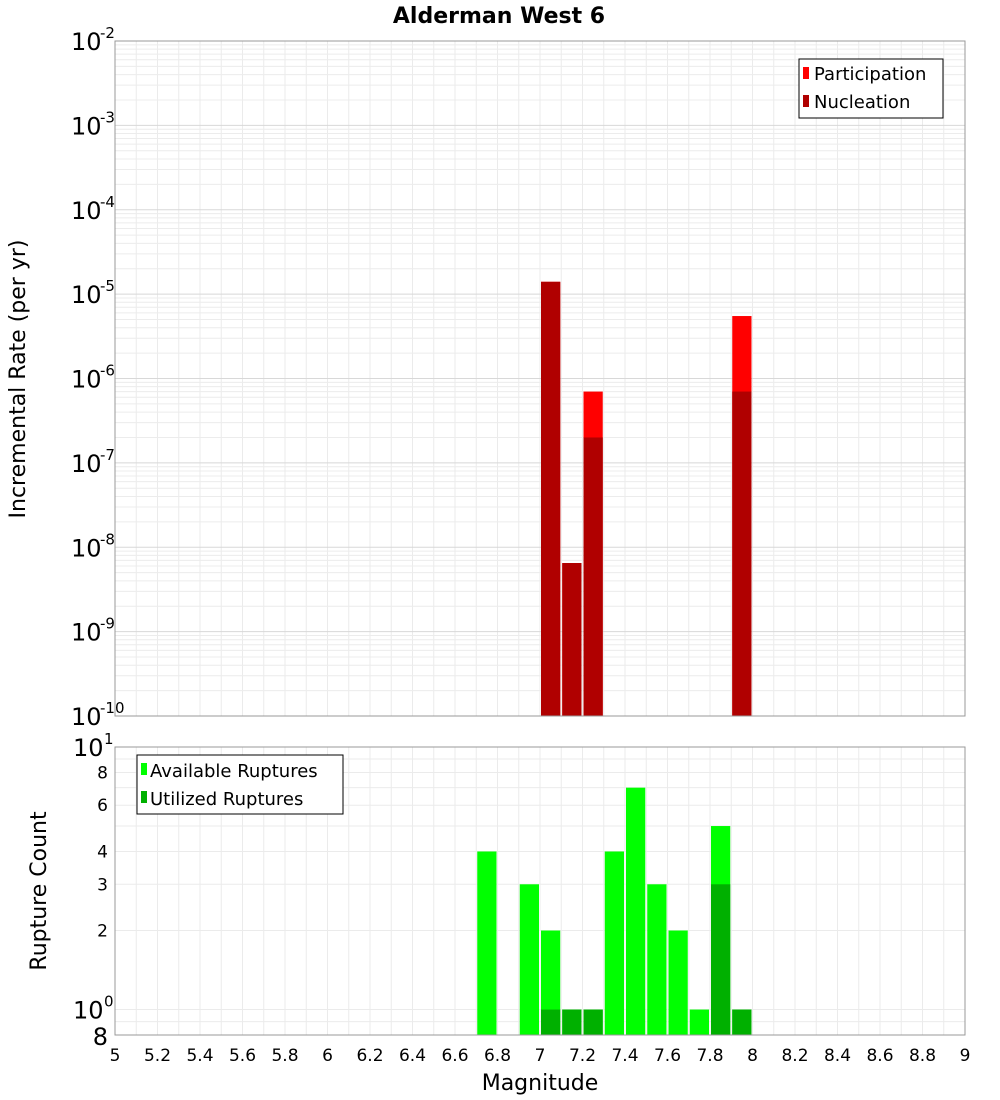  I want to click on x-tick-label: 6.4, so click(412, 1056).